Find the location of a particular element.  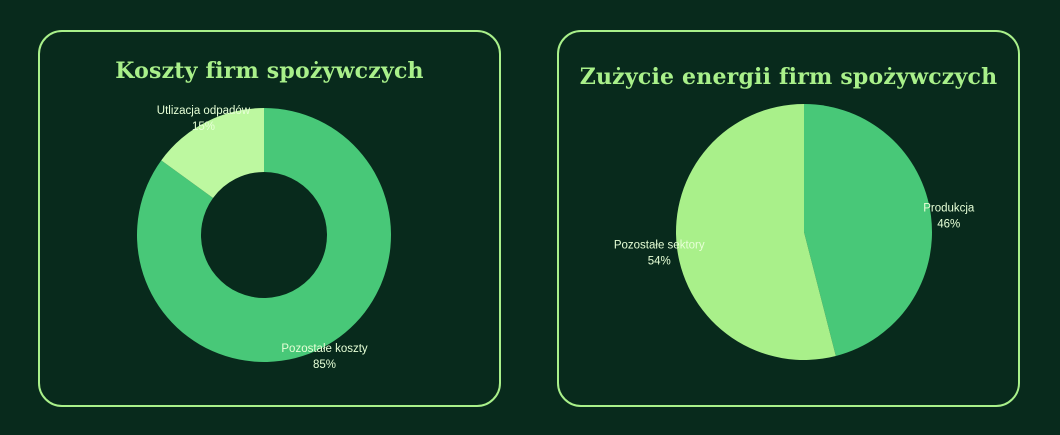

slice-value-label: 46% is located at coordinates (948, 225).